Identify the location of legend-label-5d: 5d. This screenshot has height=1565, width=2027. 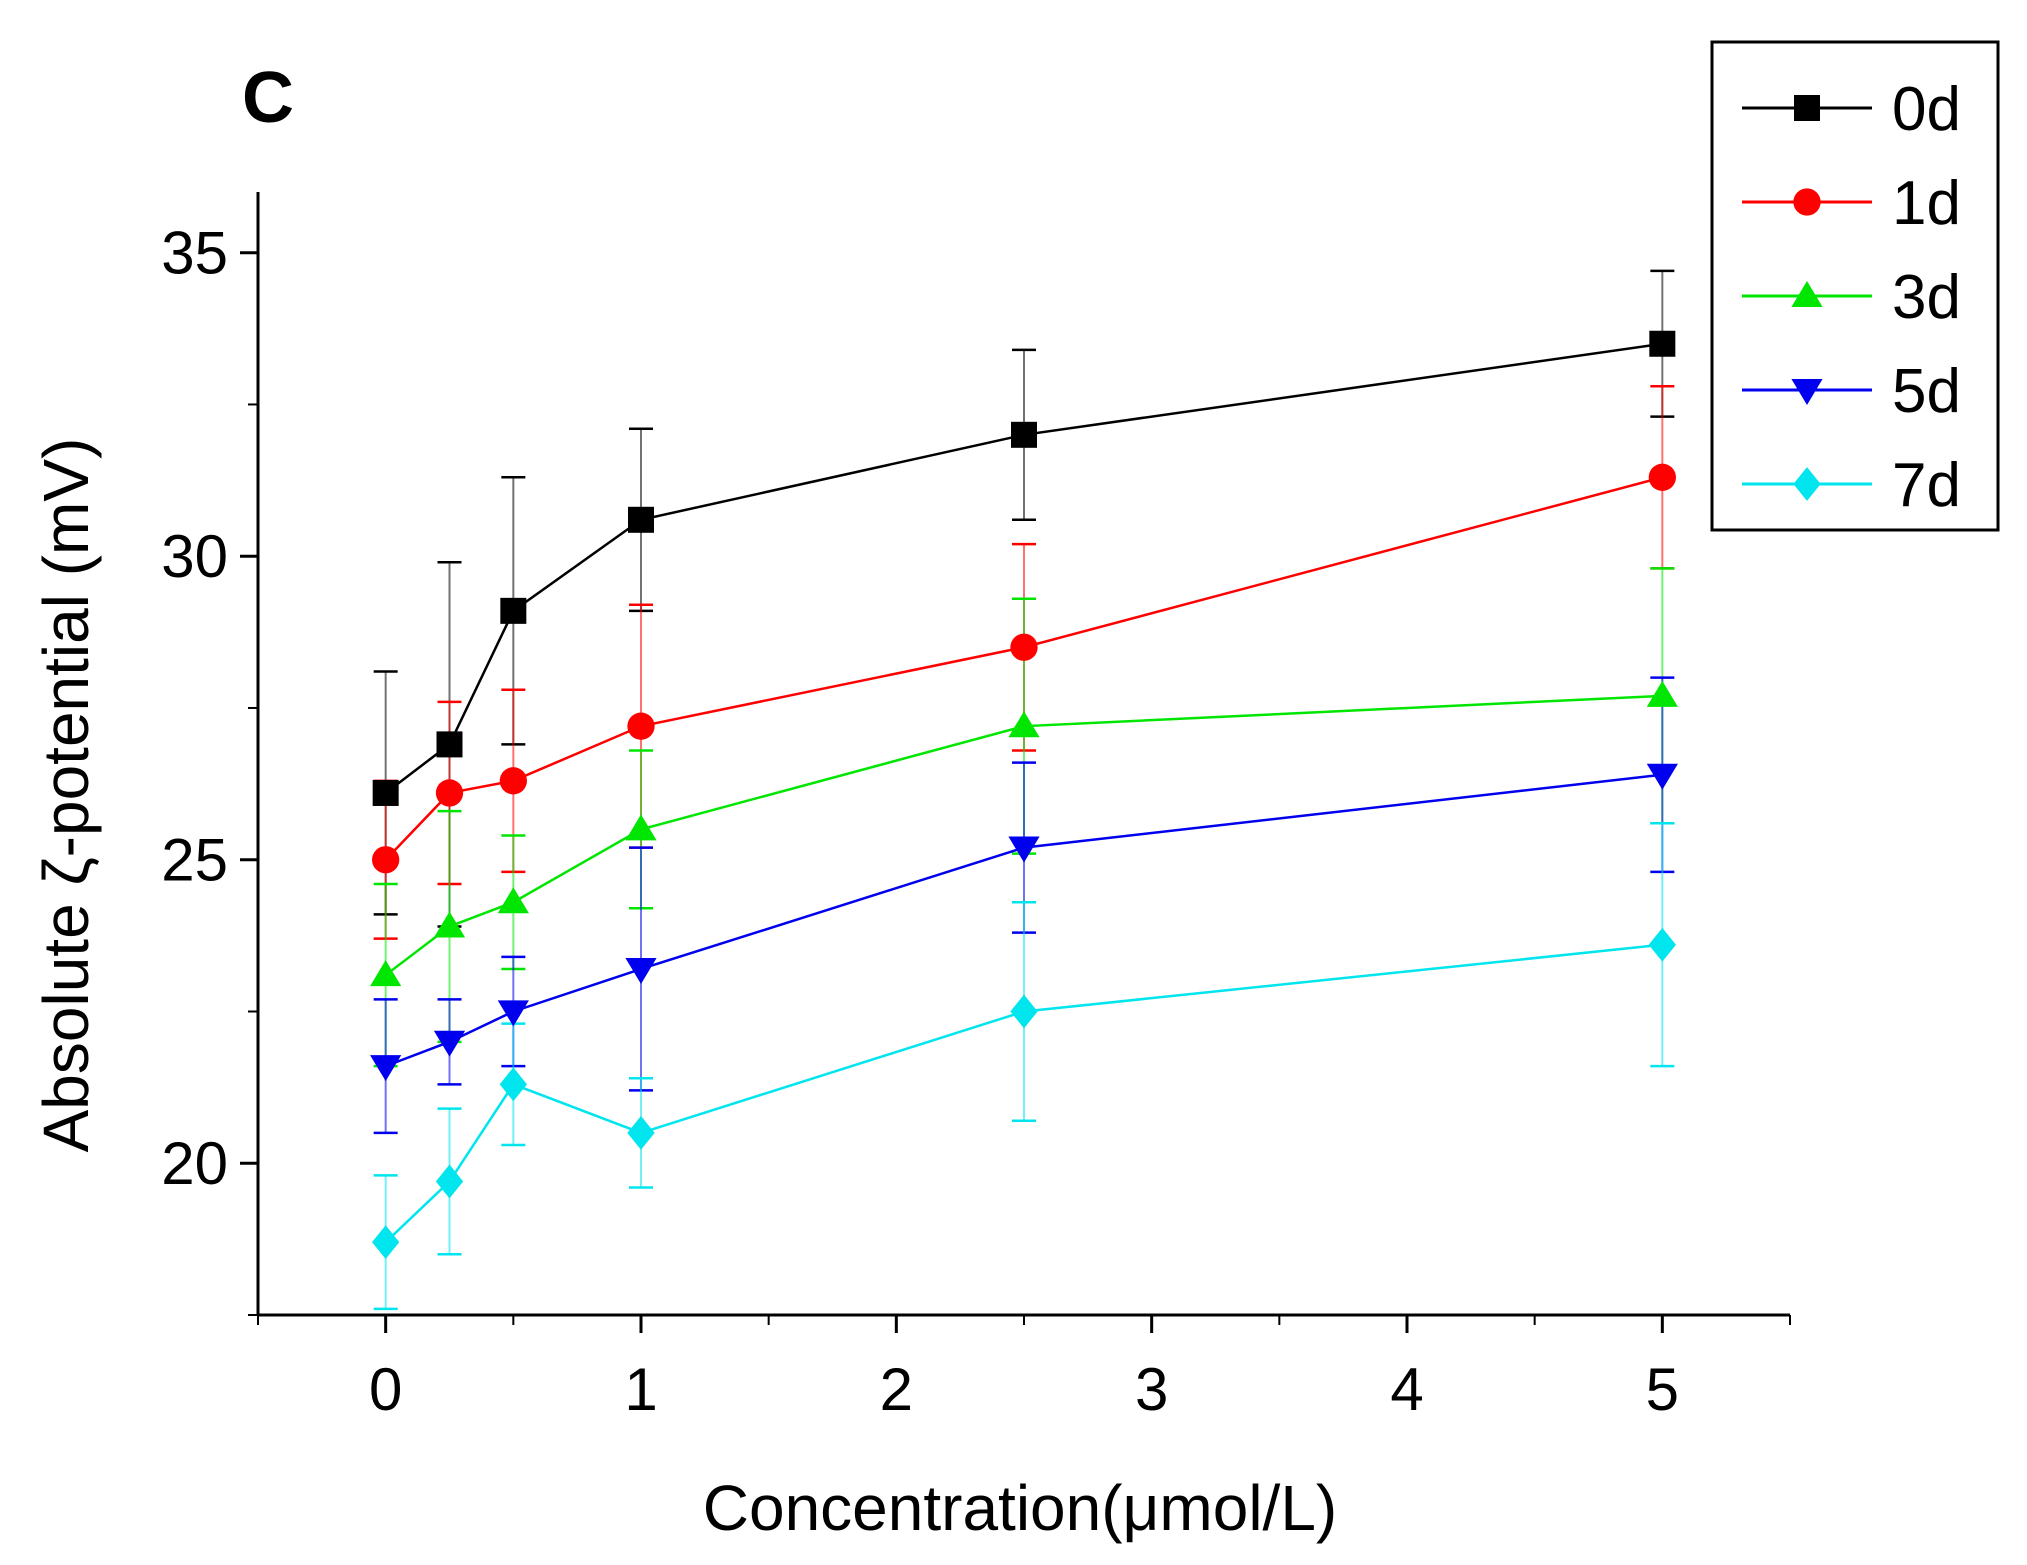
(1926, 391).